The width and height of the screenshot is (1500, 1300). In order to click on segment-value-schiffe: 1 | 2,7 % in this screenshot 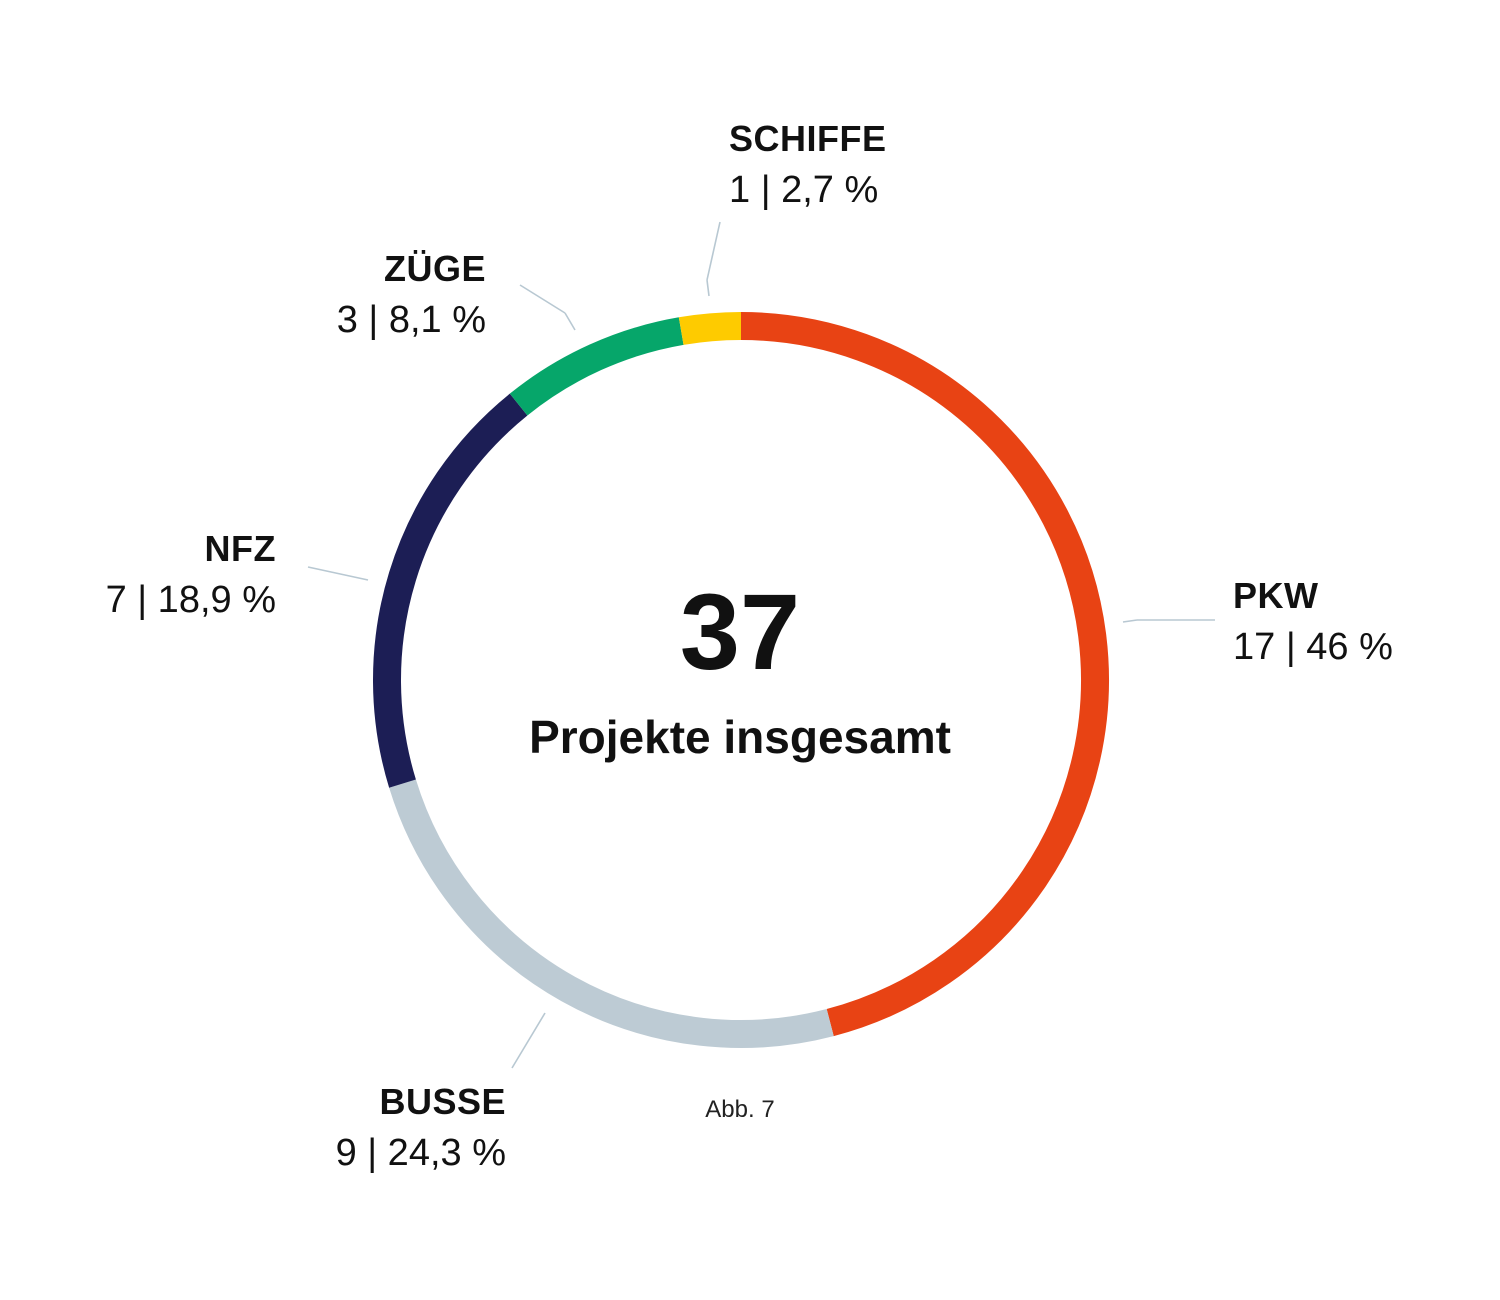, I will do `click(804, 190)`.